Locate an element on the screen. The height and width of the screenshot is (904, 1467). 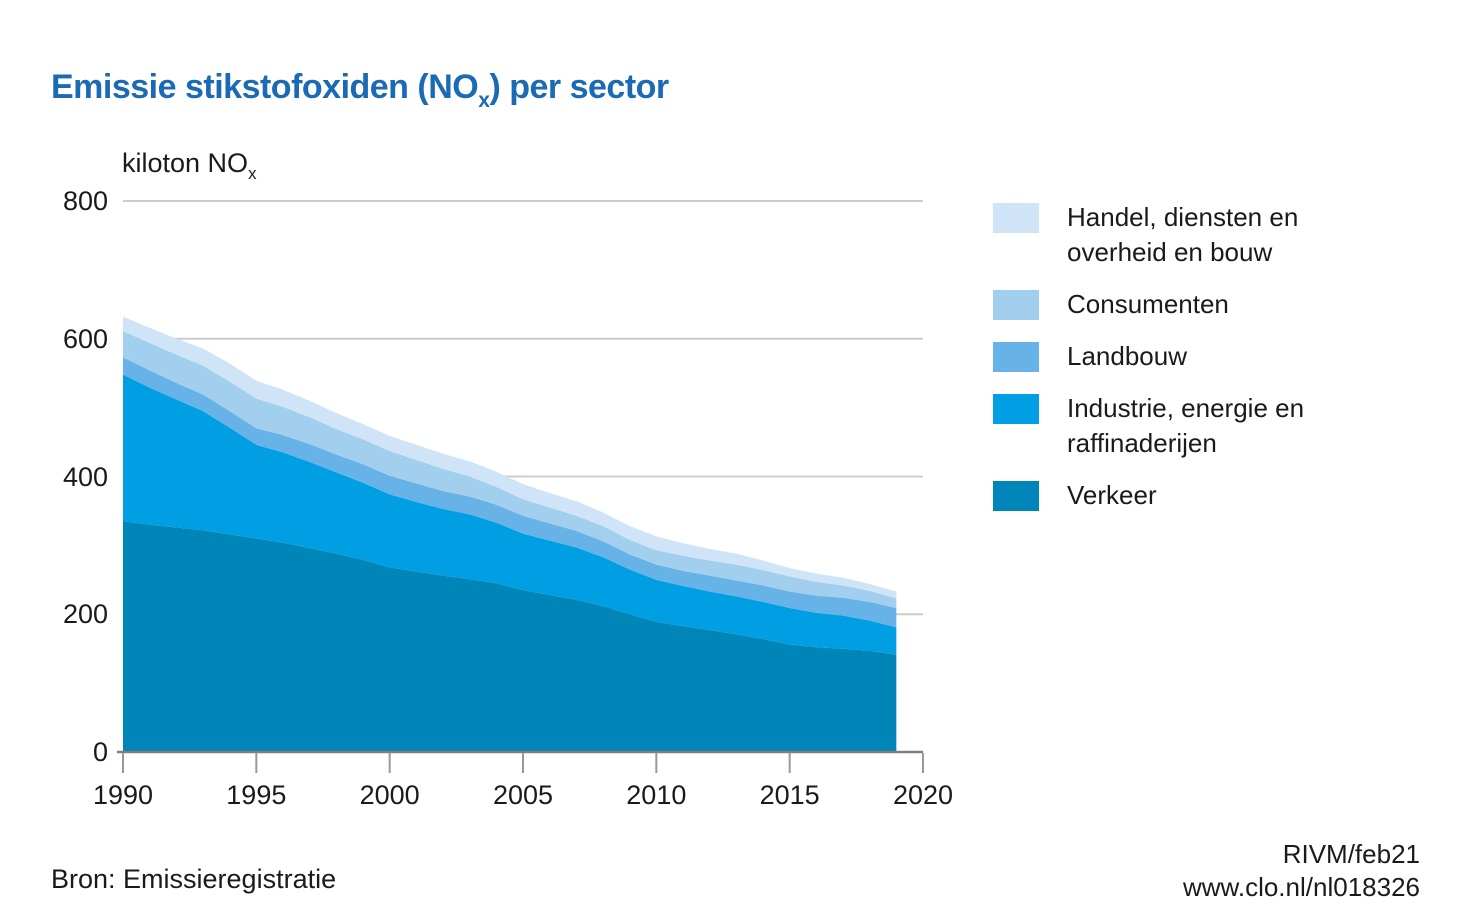
page-title-suffix: ) per sector is located at coordinates (579, 87).